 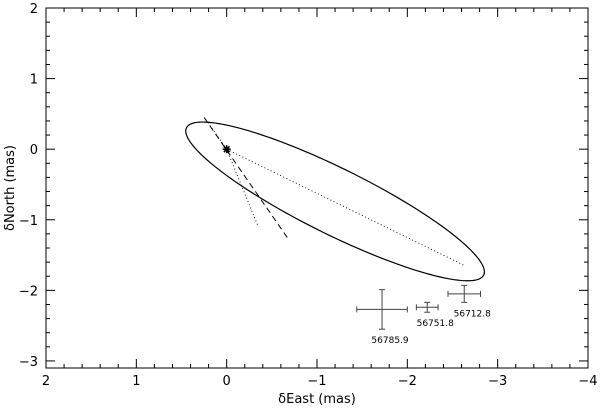 I want to click on x-tick-label: −3, so click(x=497, y=381).